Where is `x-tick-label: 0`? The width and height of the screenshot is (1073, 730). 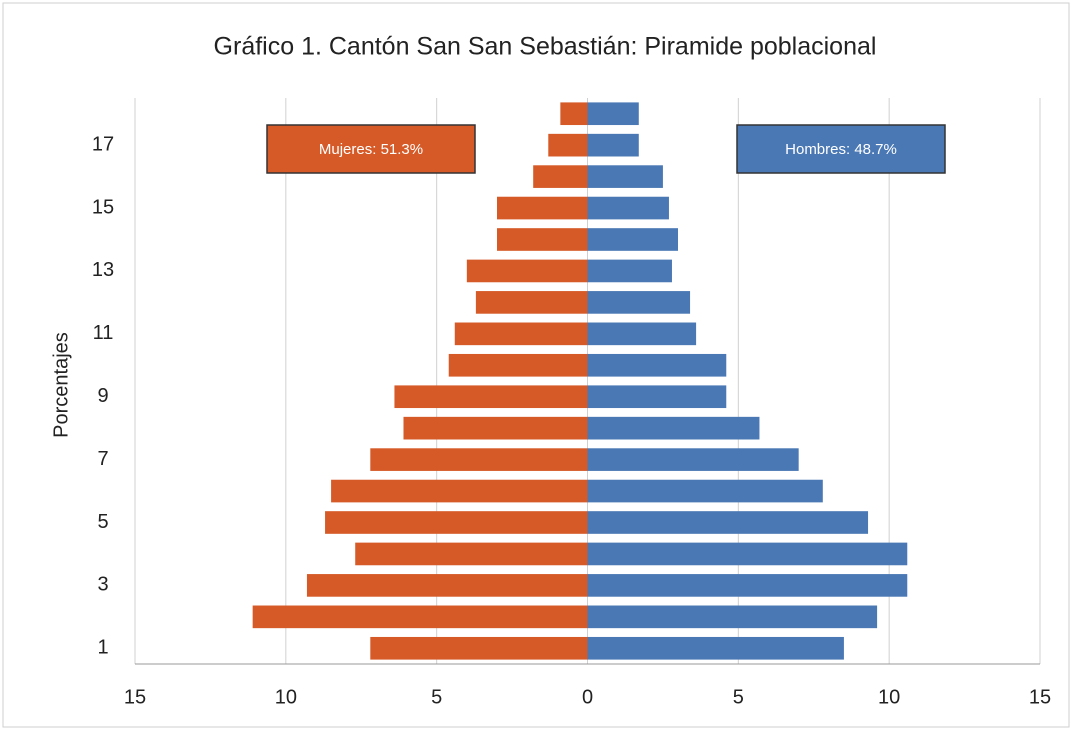
x-tick-label: 0 is located at coordinates (587, 697).